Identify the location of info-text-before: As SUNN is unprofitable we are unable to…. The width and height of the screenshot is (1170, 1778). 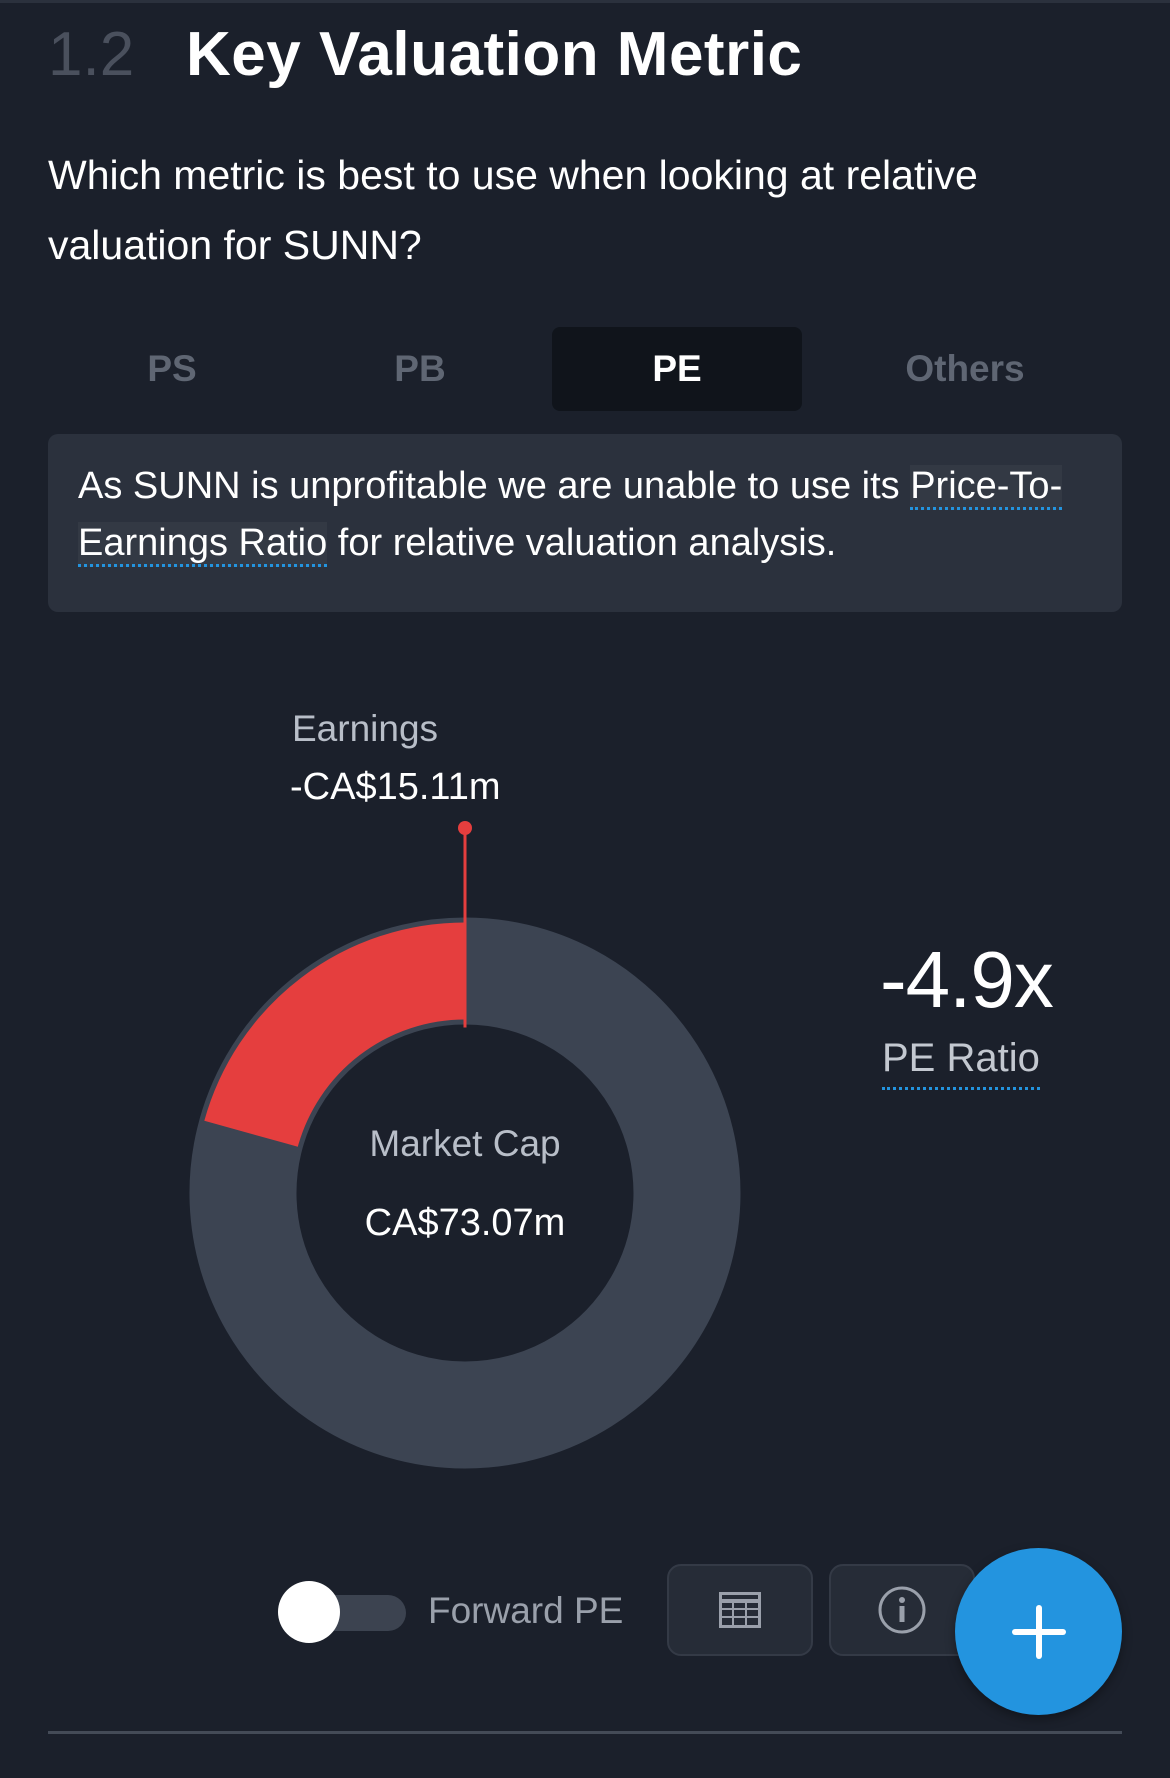
(494, 486).